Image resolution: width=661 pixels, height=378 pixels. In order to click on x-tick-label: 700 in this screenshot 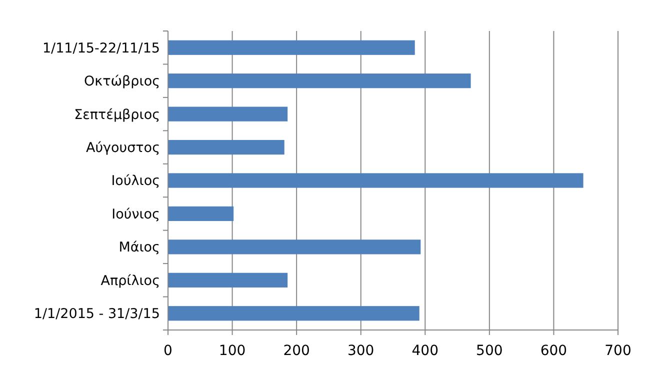, I will do `click(618, 351)`.